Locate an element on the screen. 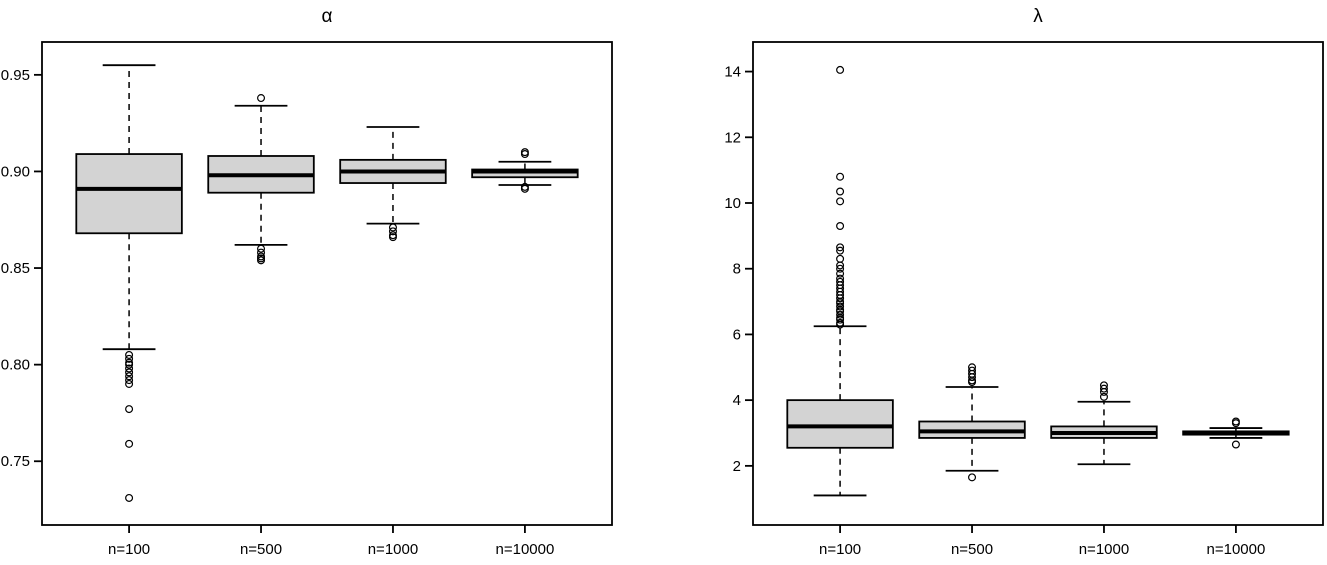 This screenshot has height=565, width=1327. y-tick-label: 0.80 is located at coordinates (15, 365).